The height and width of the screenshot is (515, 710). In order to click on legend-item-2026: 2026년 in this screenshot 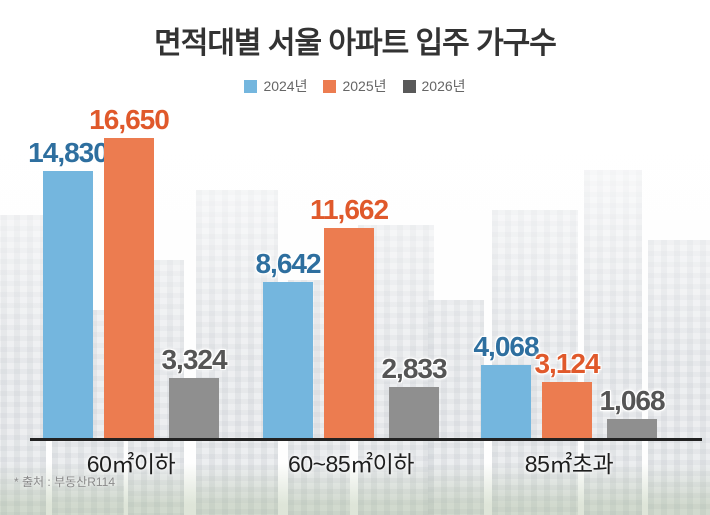, I will do `click(434, 86)`.